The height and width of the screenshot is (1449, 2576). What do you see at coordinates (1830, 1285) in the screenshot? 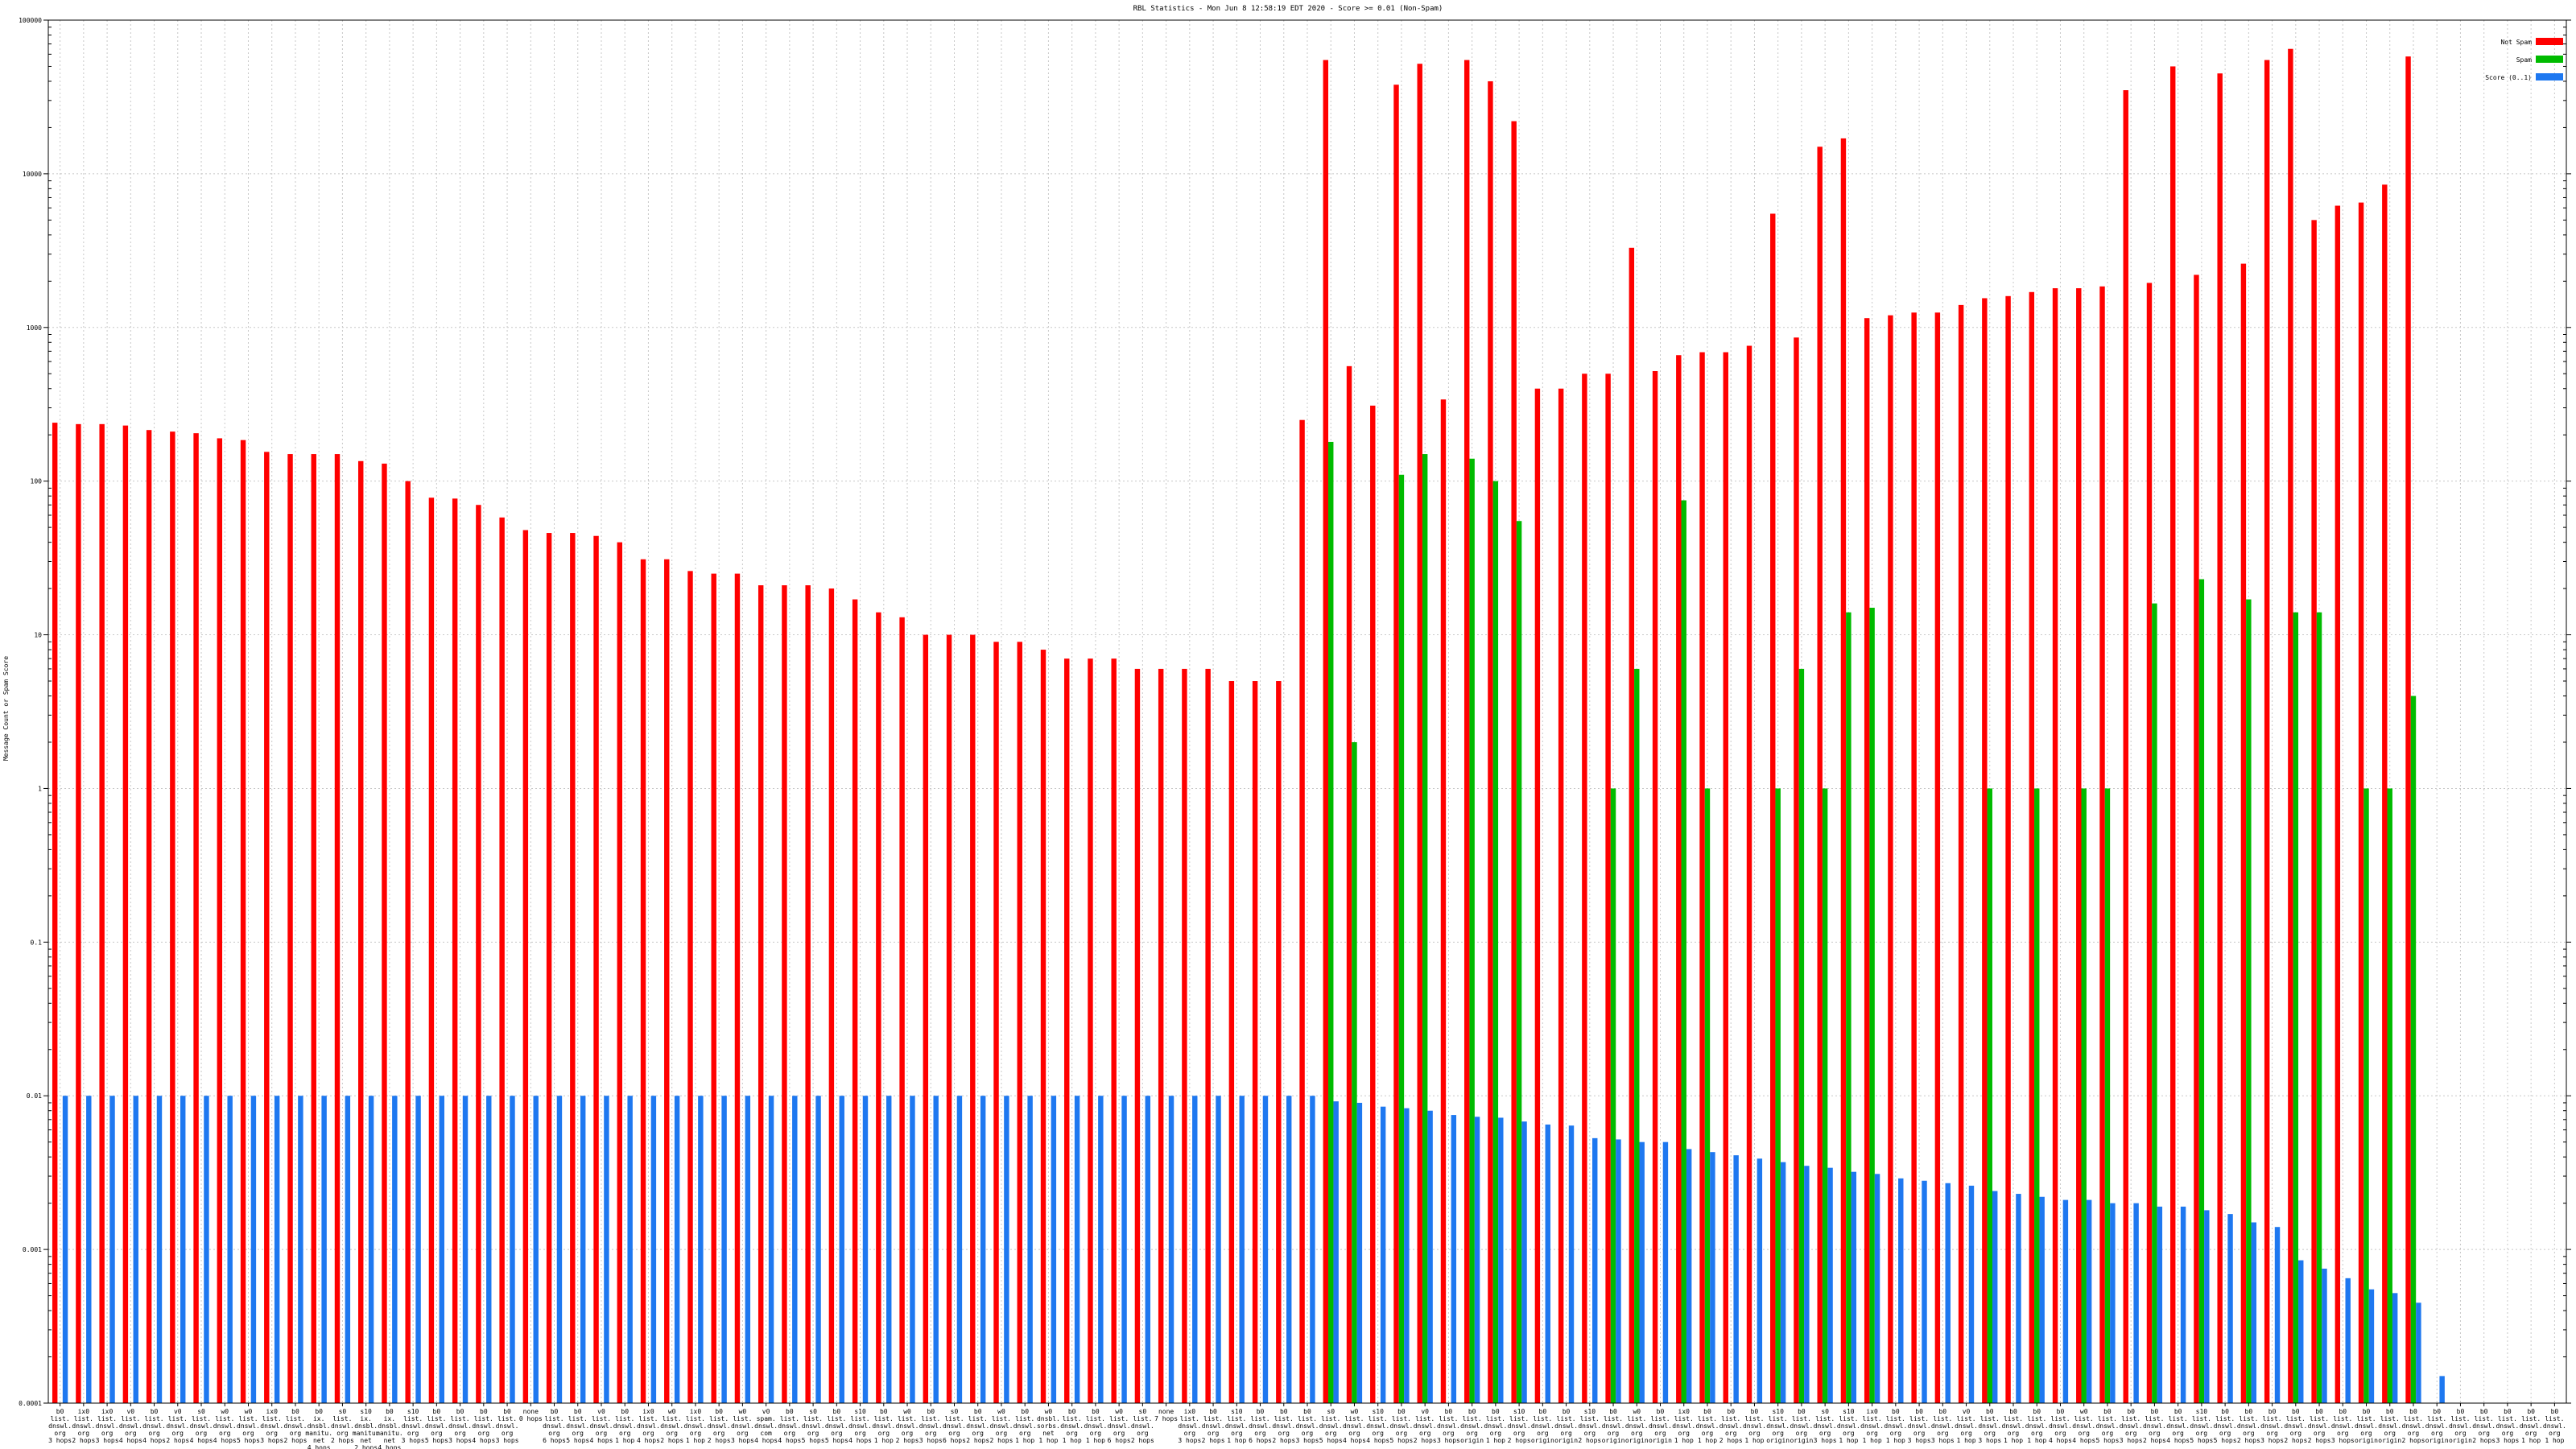
I see `bar-score-0-1--75` at bounding box center [1830, 1285].